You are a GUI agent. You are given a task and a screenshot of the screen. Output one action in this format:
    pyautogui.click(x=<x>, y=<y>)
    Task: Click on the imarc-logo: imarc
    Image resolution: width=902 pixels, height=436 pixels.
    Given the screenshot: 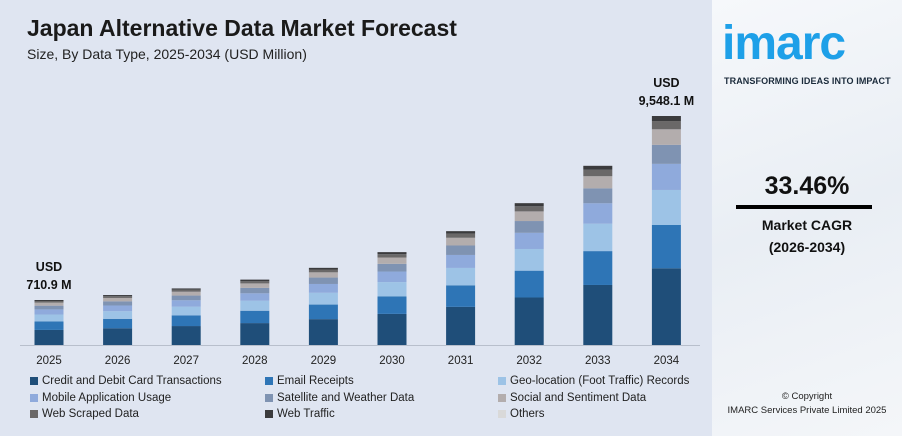 What is the action you would take?
    pyautogui.click(x=784, y=43)
    